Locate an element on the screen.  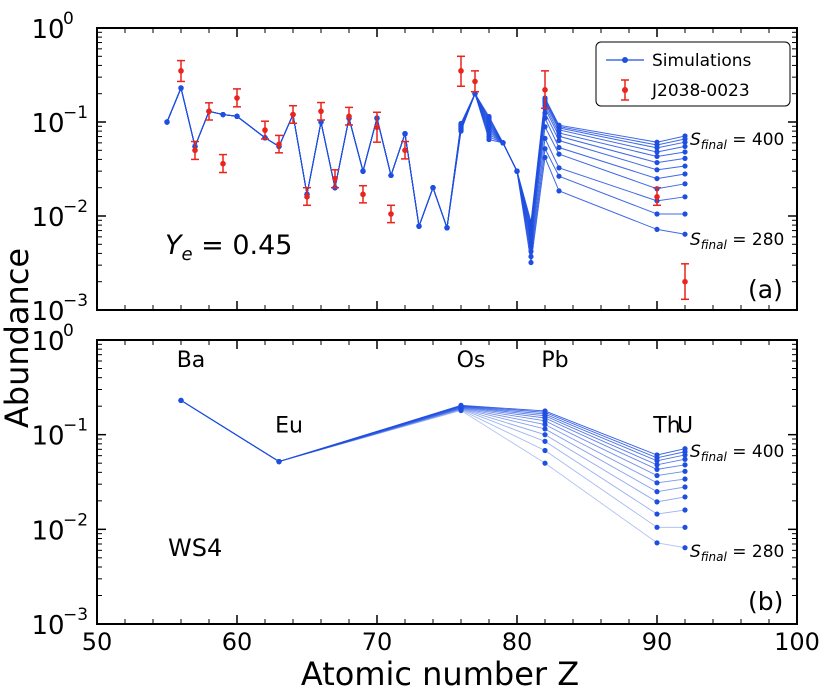
y-tick-exponent: −3 is located at coordinates (75, 301).